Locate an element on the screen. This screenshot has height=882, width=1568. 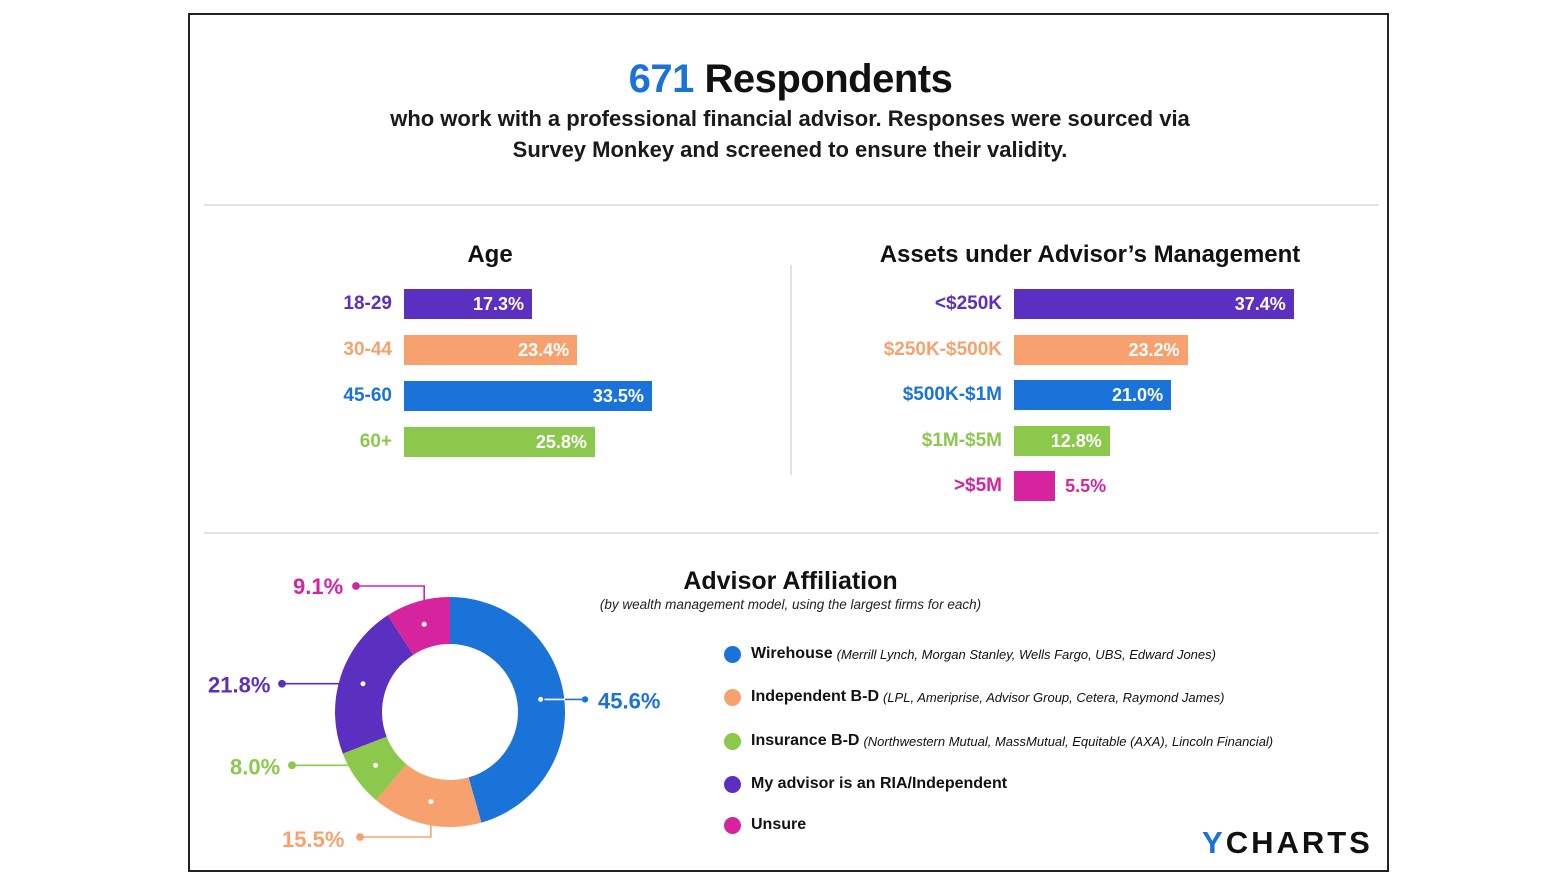
donut-value-independent-b-d: 15.5% is located at coordinates (313, 839).